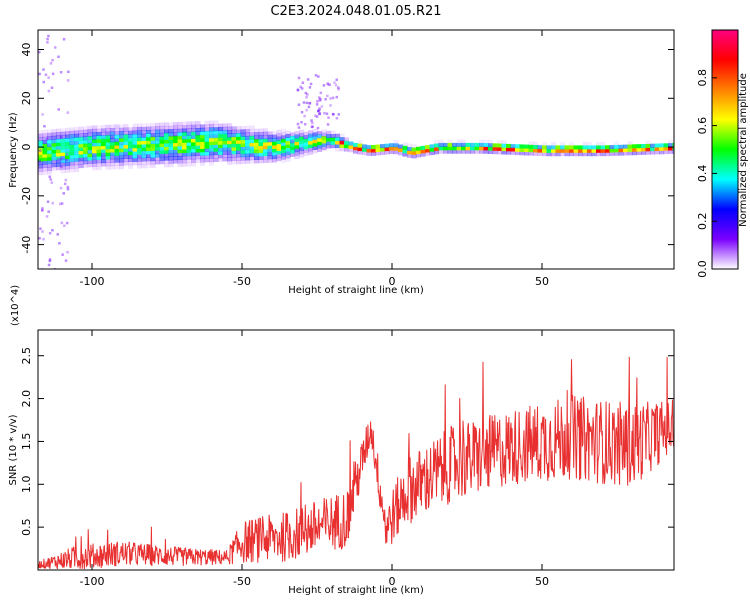 This screenshot has width=750, height=600. Describe the element at coordinates (702, 221) in the screenshot. I see `colorbar-tick-label: 0.2` at that location.